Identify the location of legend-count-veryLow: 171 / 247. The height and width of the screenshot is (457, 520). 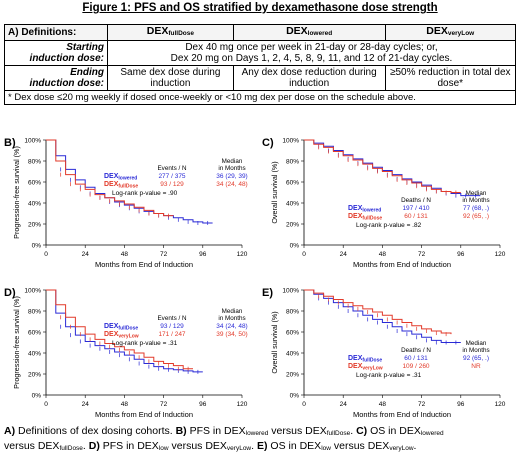
(171, 334).